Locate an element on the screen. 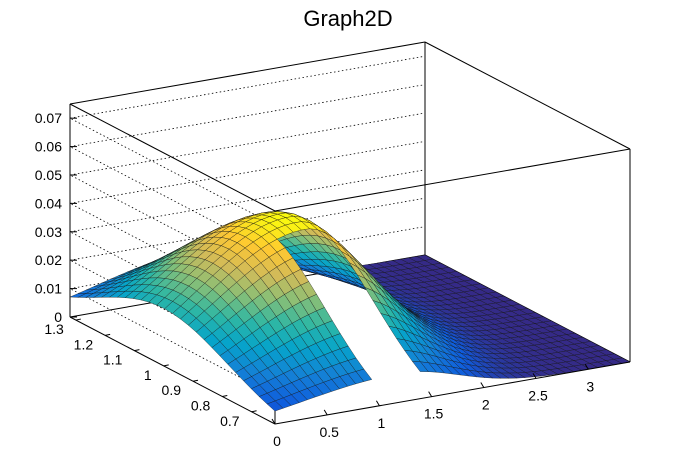 This screenshot has height=472, width=696. z-tick-label: 0.04 is located at coordinates (48, 203).